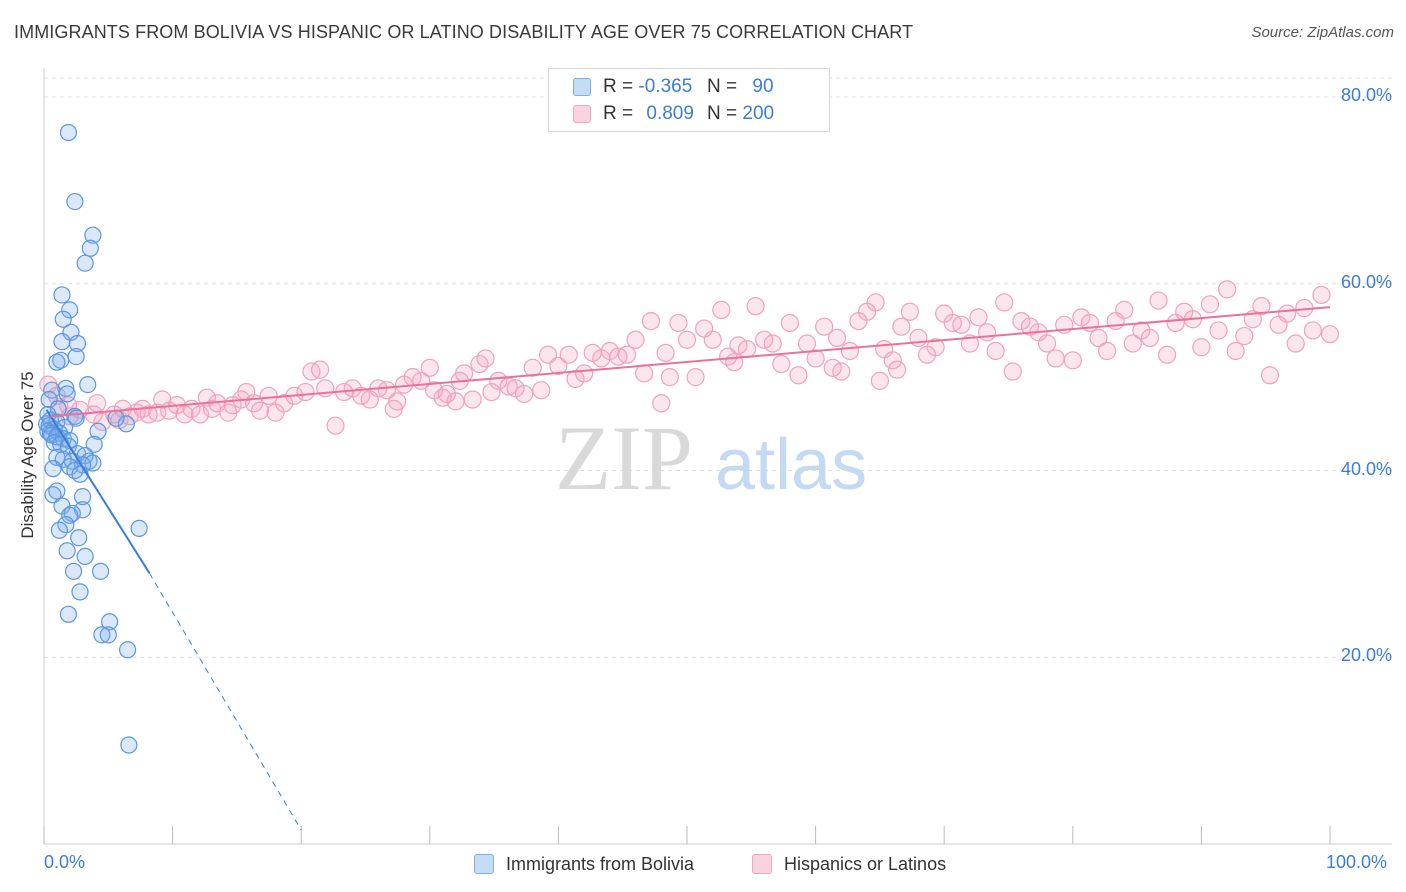 Image resolution: width=1406 pixels, height=892 pixels. Describe the element at coordinates (791, 465) in the screenshot. I see `watermark-atlas: atlas` at that location.